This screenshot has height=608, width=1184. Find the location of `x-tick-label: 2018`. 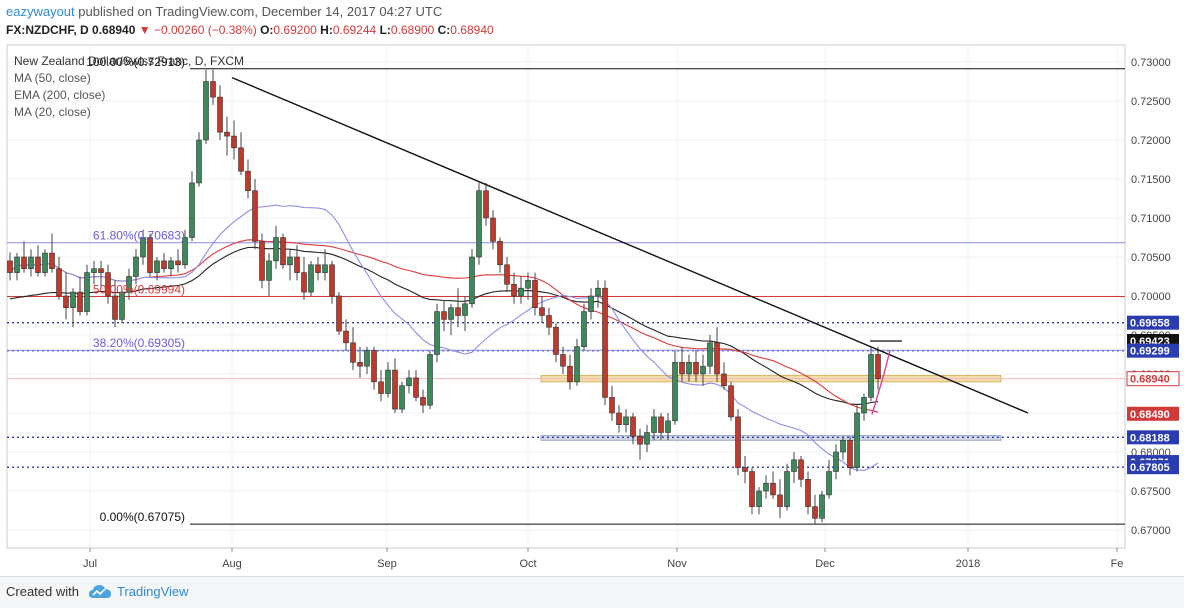

x-tick-label: 2018 is located at coordinates (968, 564).